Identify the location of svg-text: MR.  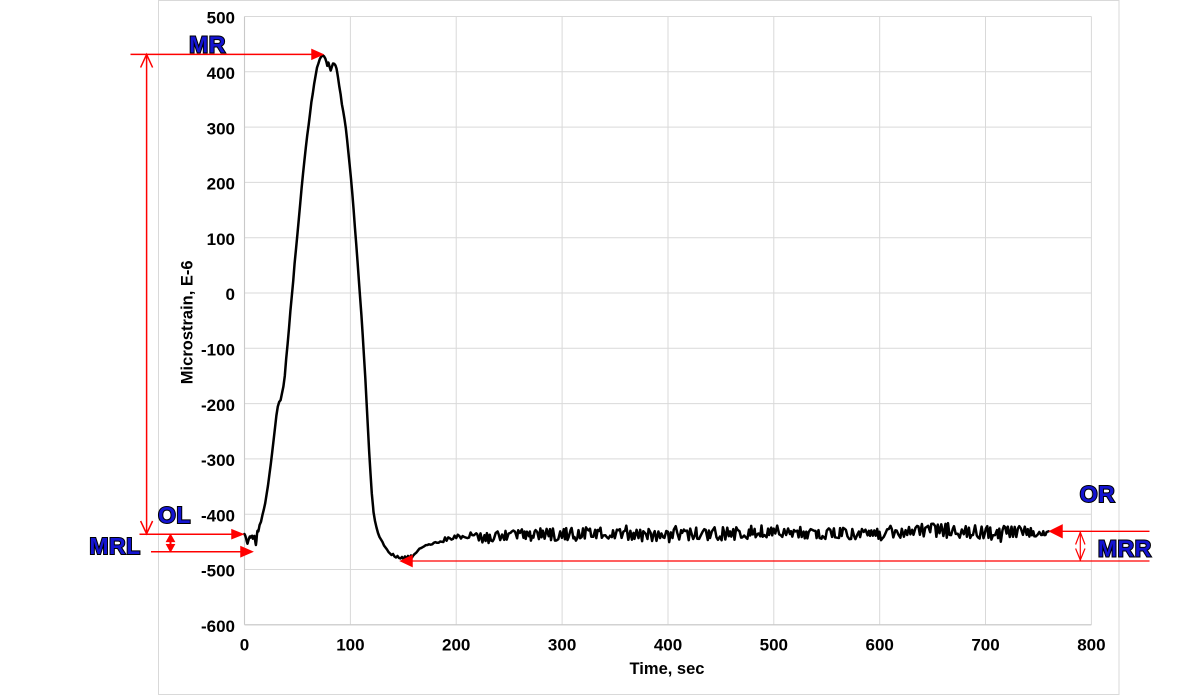
(207, 44).